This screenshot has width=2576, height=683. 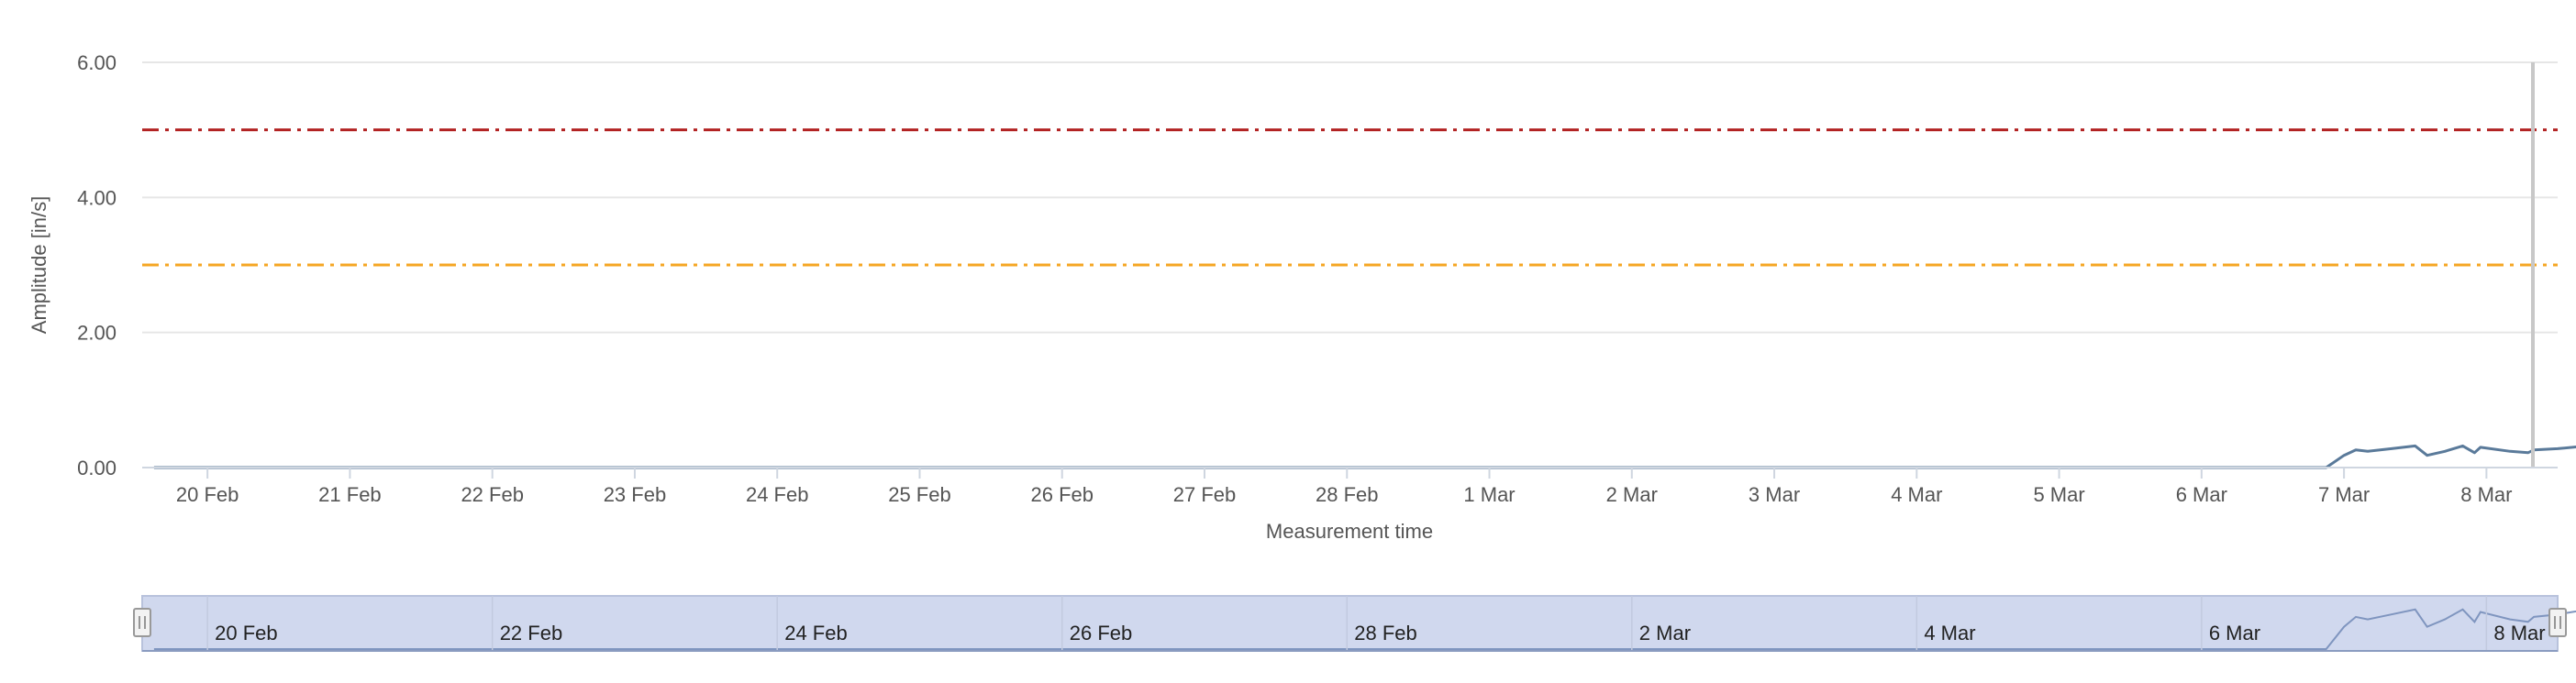 What do you see at coordinates (97, 333) in the screenshot?
I see `y-tick-label: 2.00` at bounding box center [97, 333].